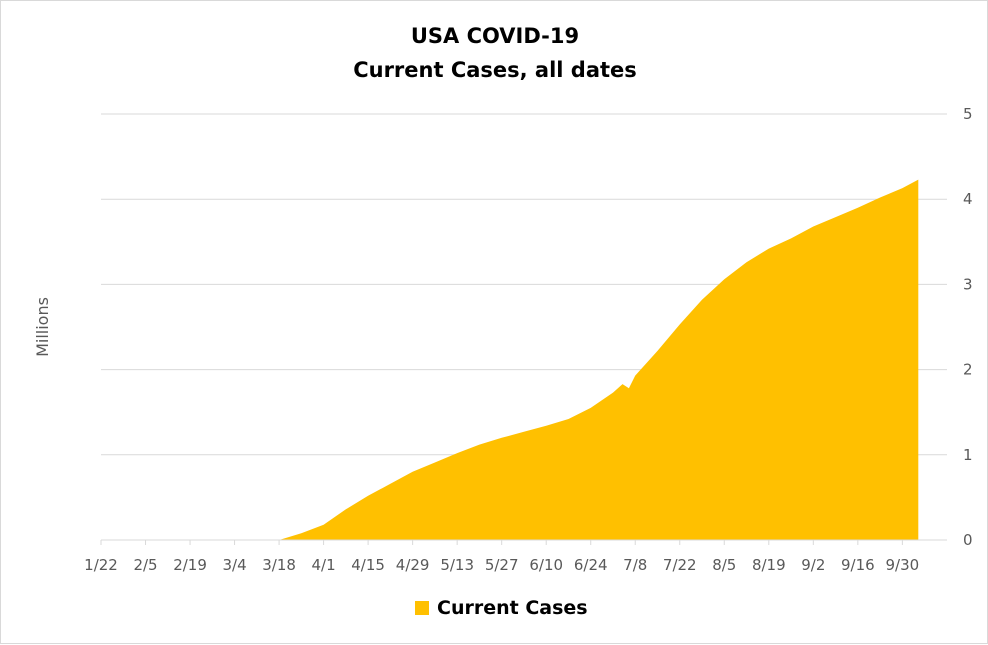 Image resolution: width=988 pixels, height=645 pixels. Describe the element at coordinates (769, 565) in the screenshot. I see `x-tick-label: 8/19` at that location.